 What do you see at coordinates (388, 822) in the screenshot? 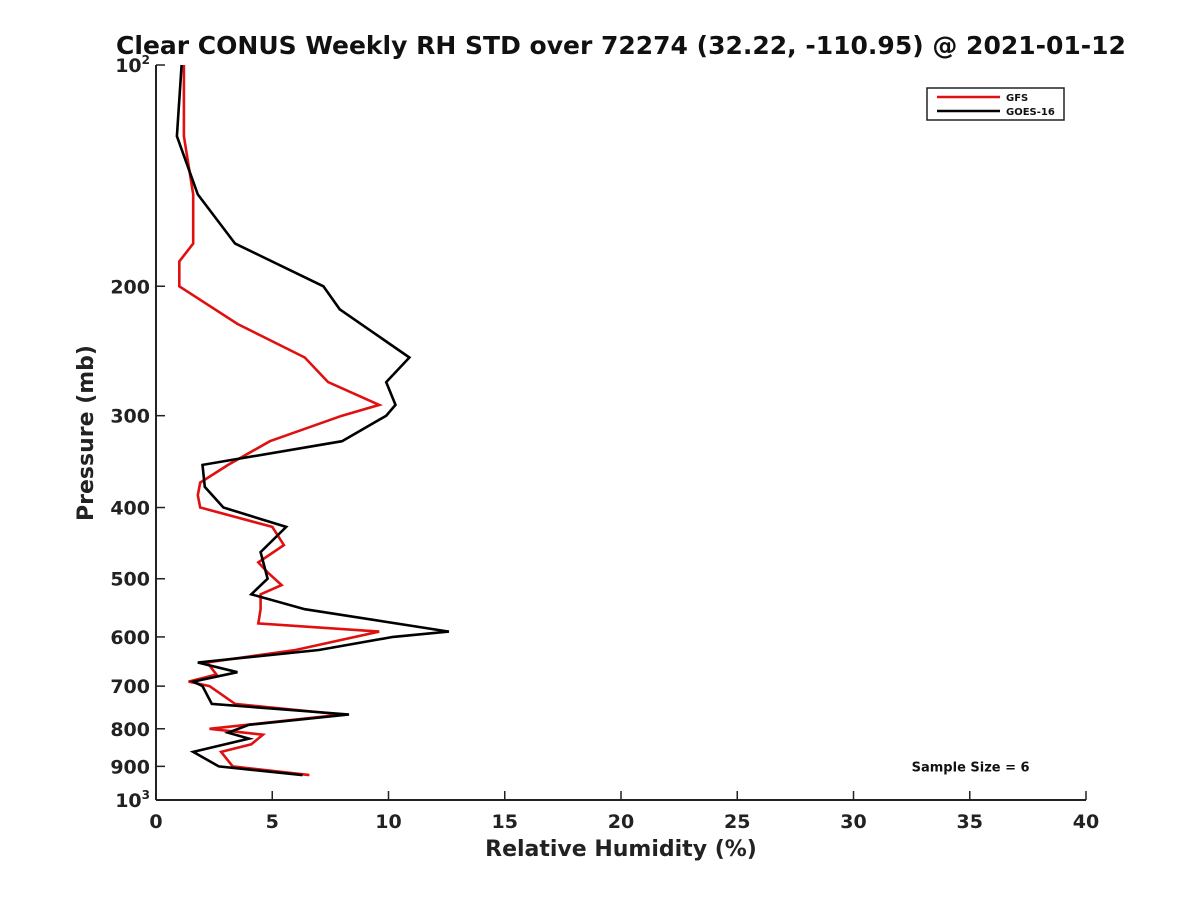
I see `x-tick-label: 10` at bounding box center [388, 822].